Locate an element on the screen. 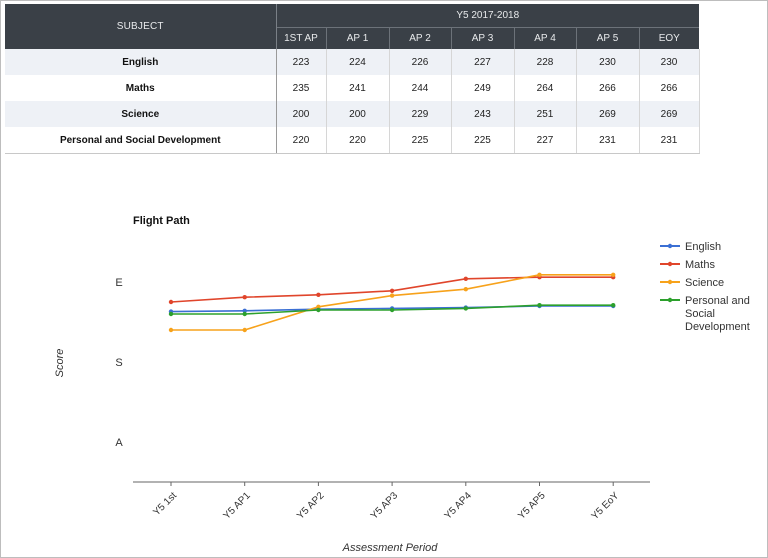 The height and width of the screenshot is (558, 768). score-cell: 228 is located at coordinates (545, 62).